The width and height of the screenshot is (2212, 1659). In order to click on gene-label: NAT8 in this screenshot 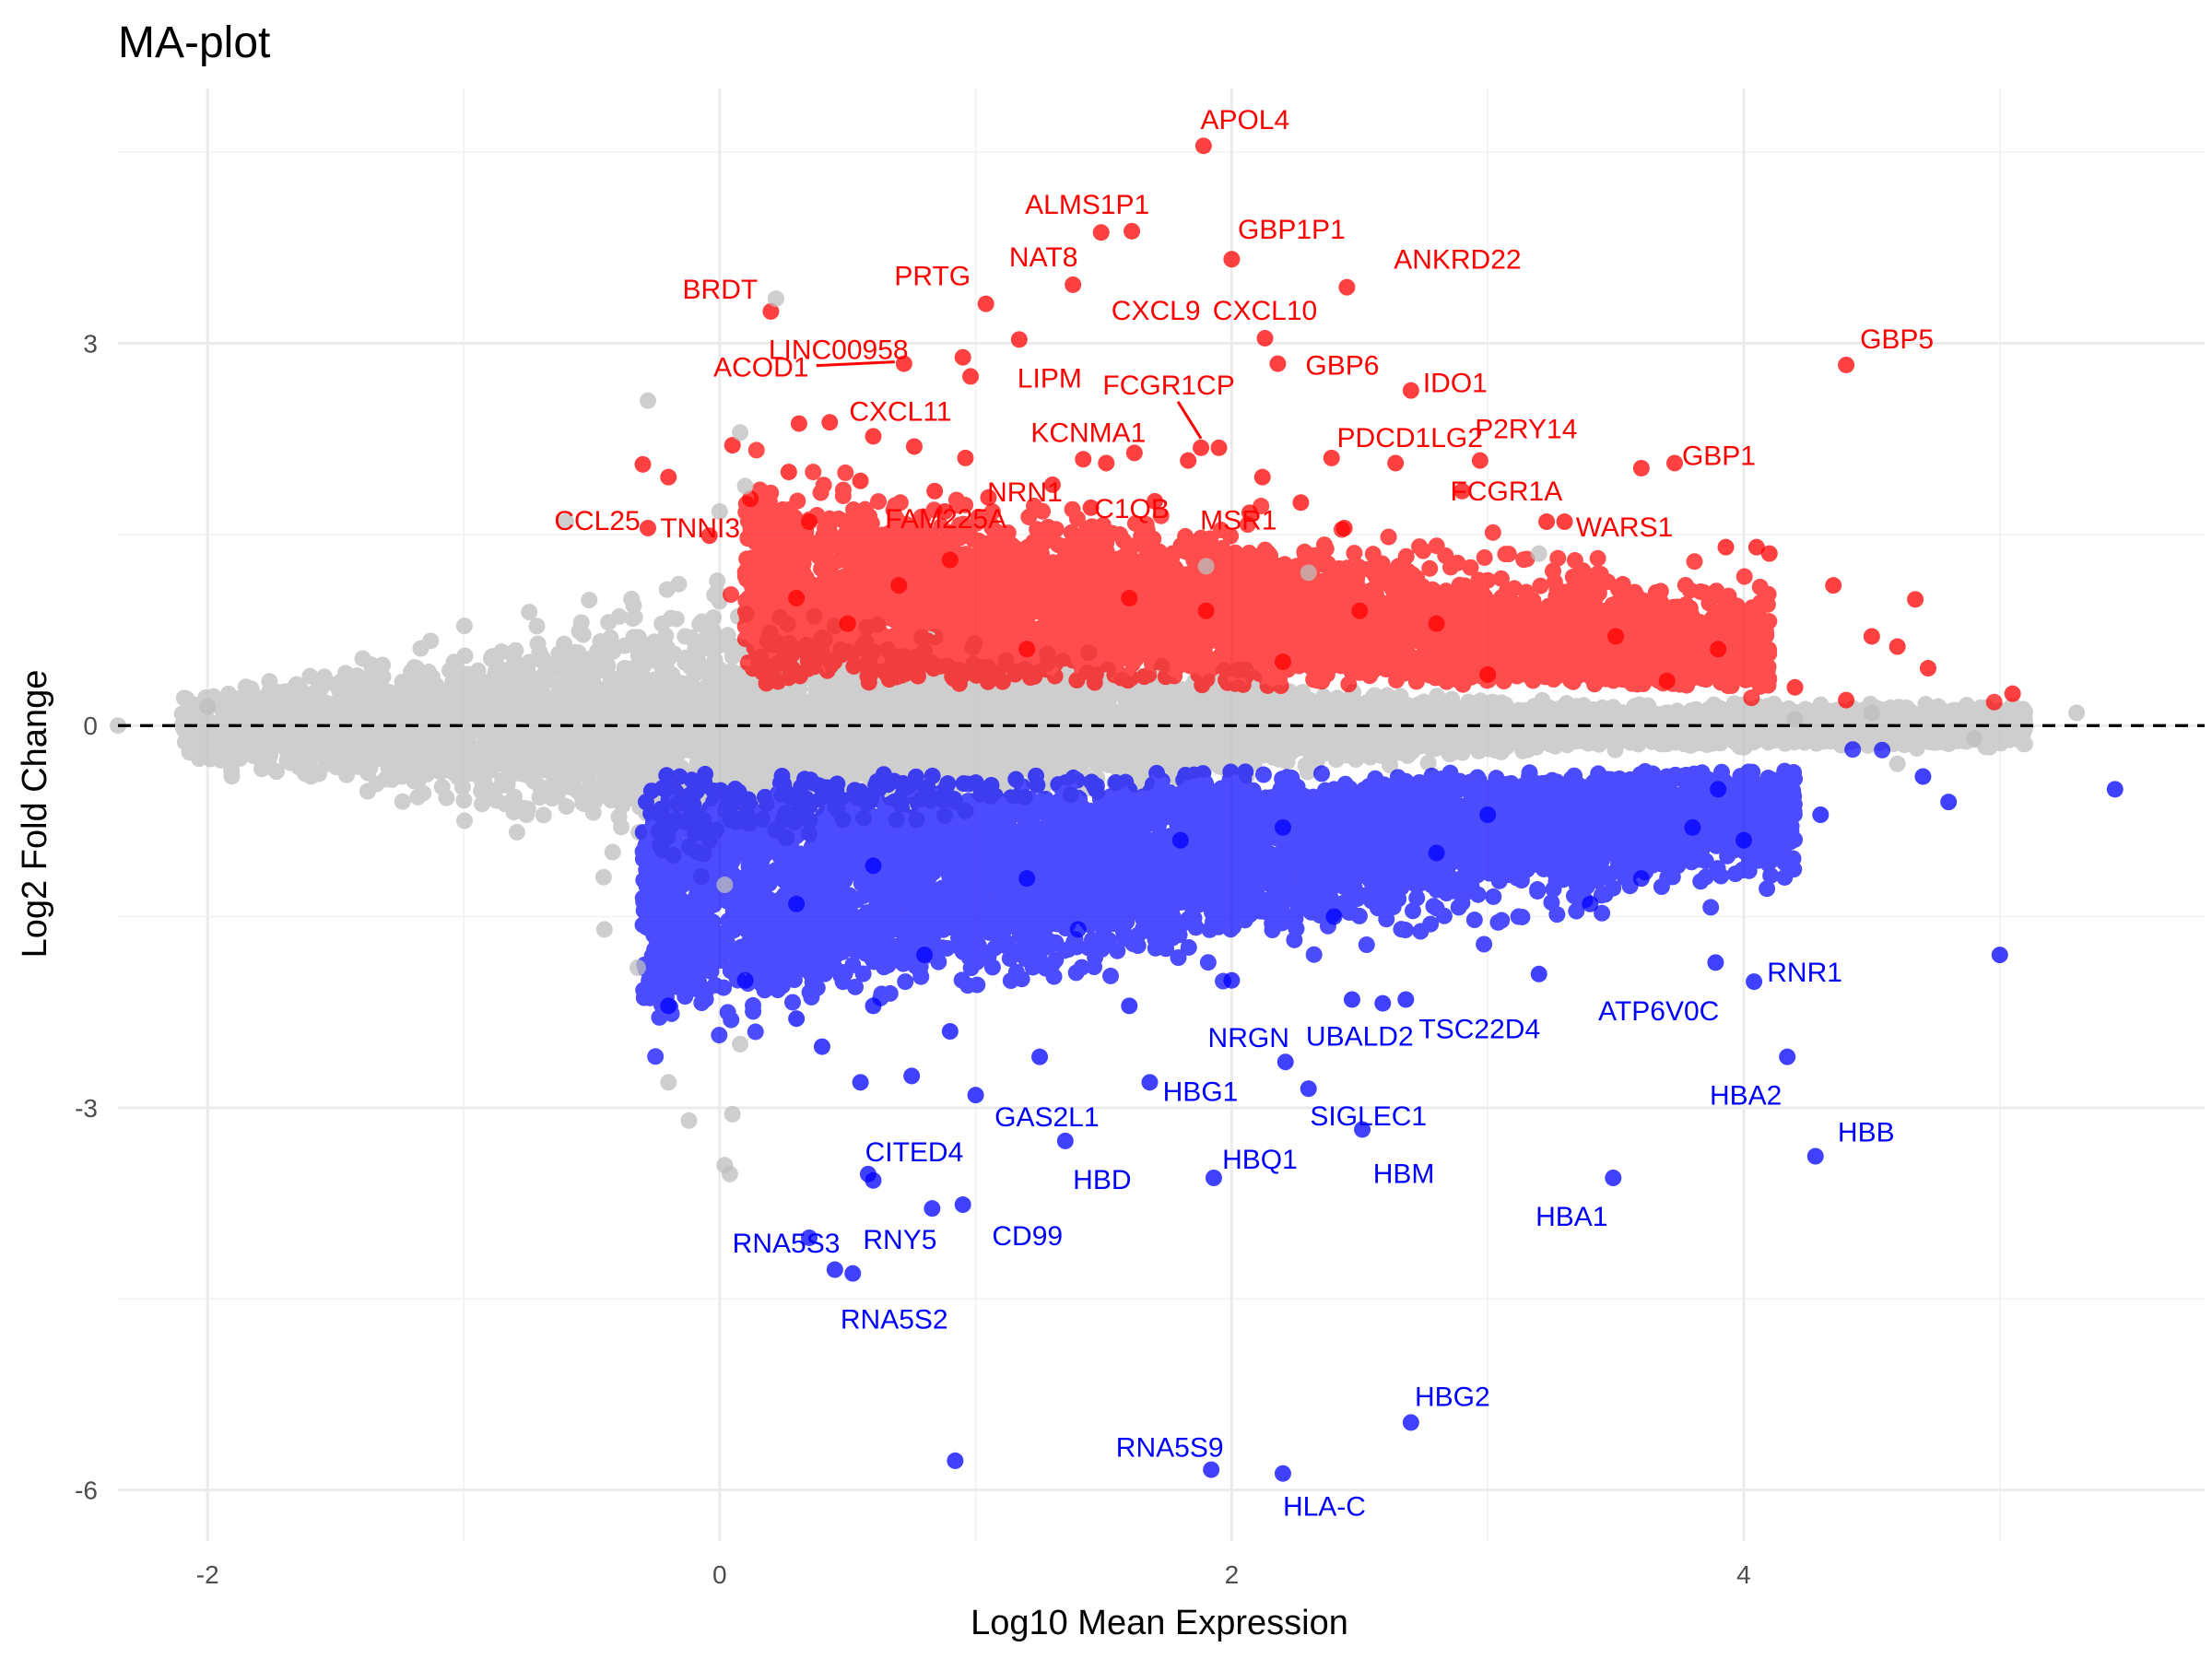, I will do `click(1043, 257)`.